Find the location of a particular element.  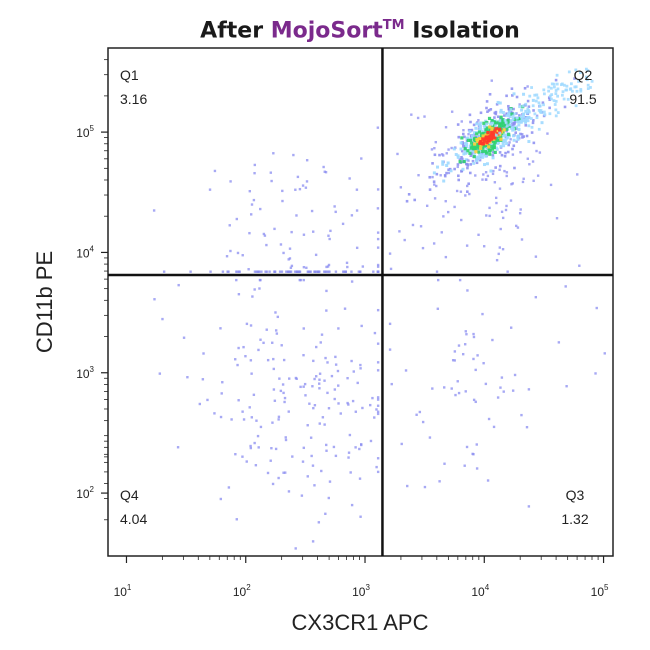

y-tick-label: 104 is located at coordinates (85, 252).